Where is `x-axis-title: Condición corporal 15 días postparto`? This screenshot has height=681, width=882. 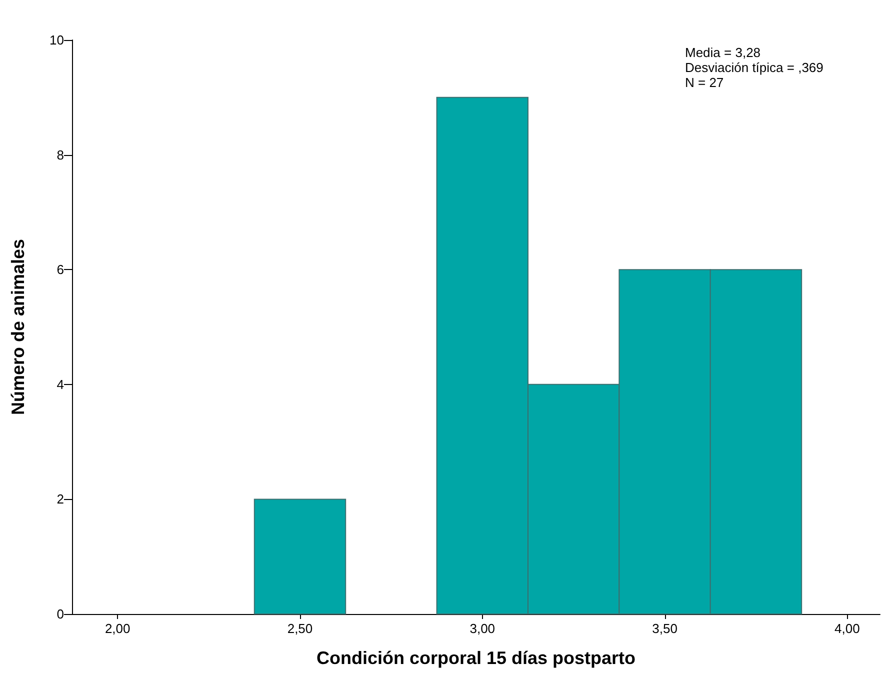 x-axis-title: Condición corporal 15 días postparto is located at coordinates (476, 658).